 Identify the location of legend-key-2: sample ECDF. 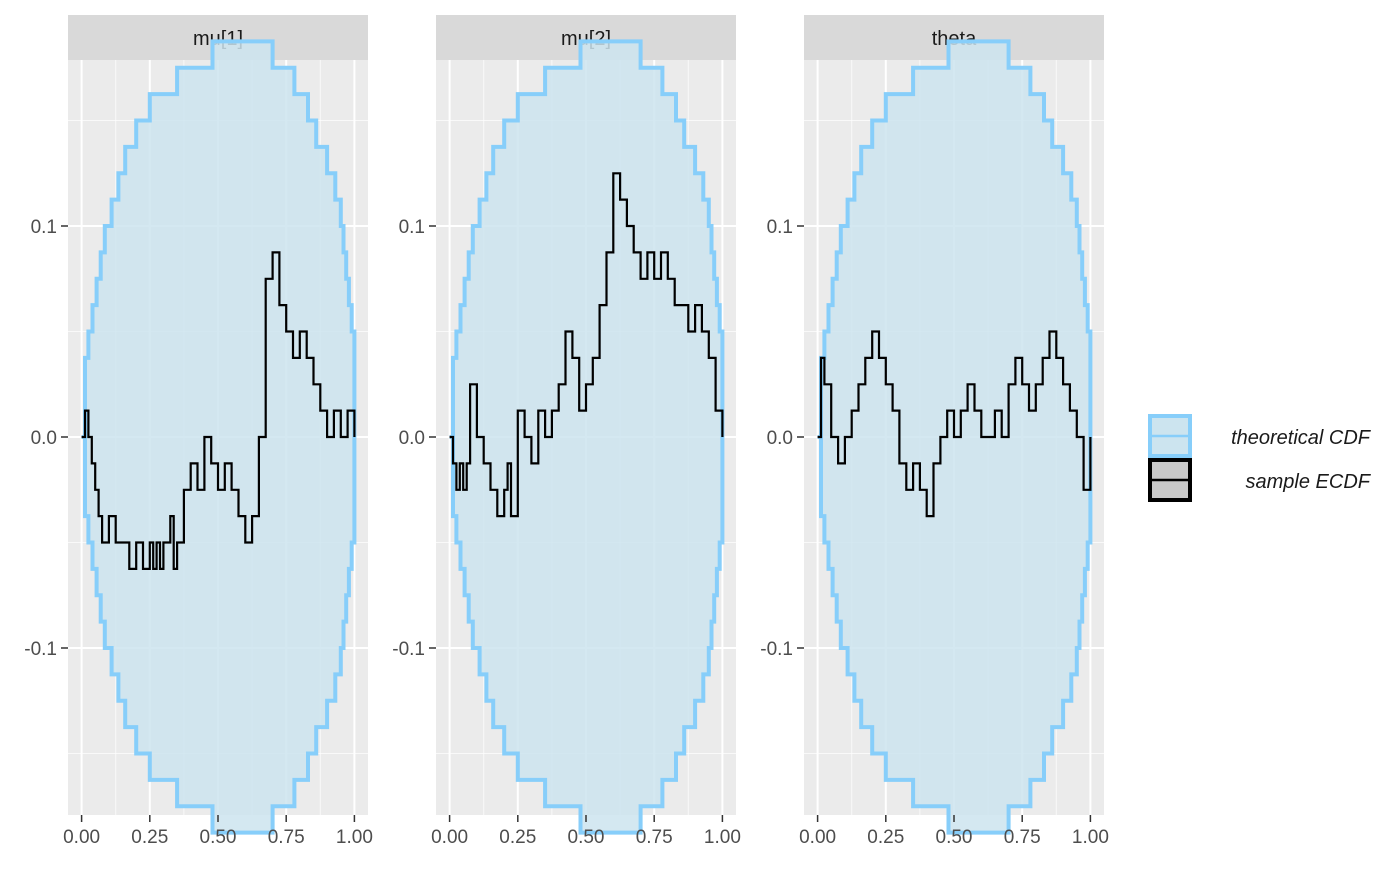
(1260, 480).